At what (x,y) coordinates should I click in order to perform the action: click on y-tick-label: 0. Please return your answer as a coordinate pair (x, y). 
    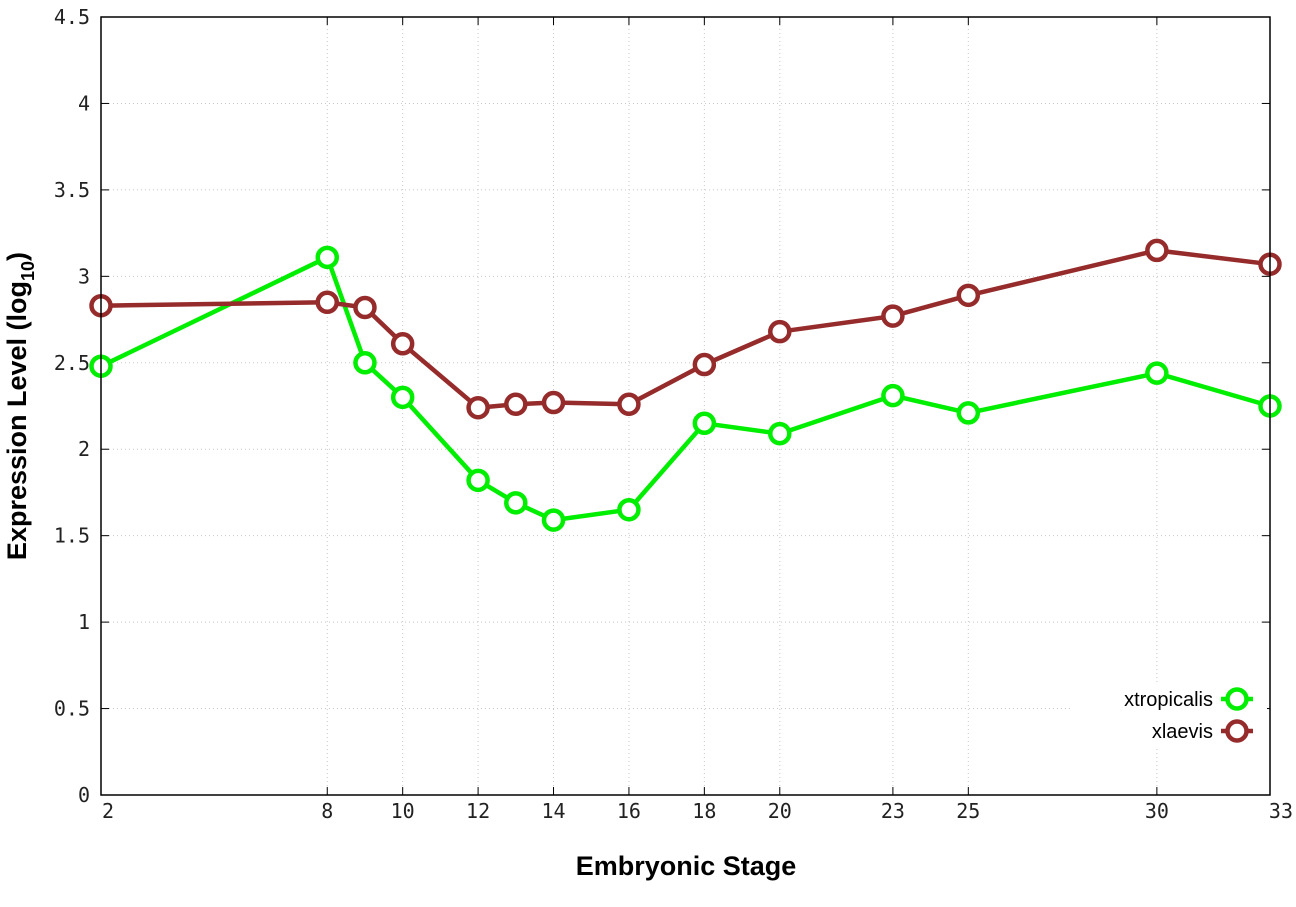
    Looking at the image, I should click on (84, 795).